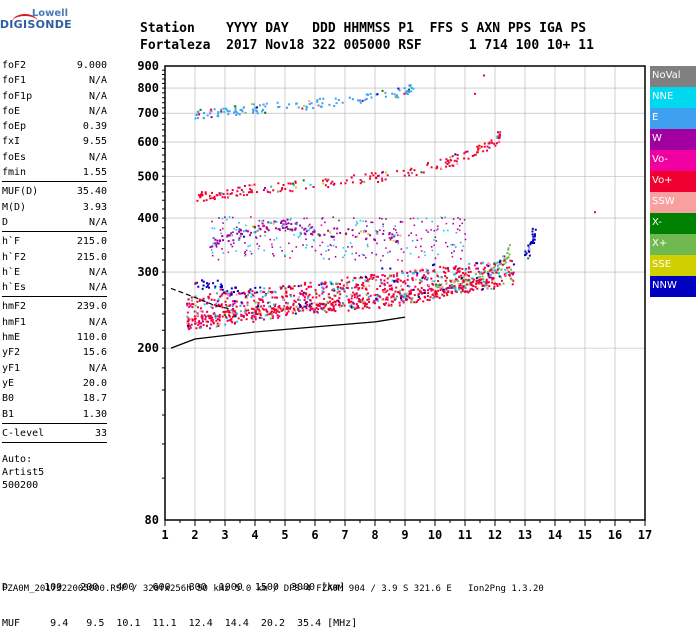 The image size is (700, 642). Describe the element at coordinates (54, 126) in the screenshot. I see `param-row: foEp 0.39` at that location.